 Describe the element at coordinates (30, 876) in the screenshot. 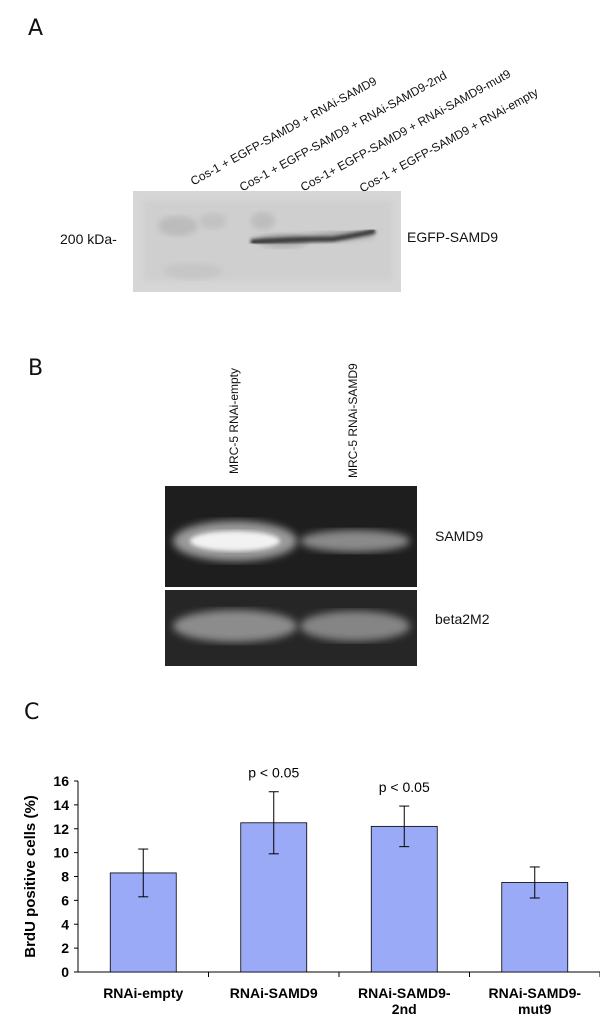

I see `y-axis-label: BrdU positive cells (%)` at that location.